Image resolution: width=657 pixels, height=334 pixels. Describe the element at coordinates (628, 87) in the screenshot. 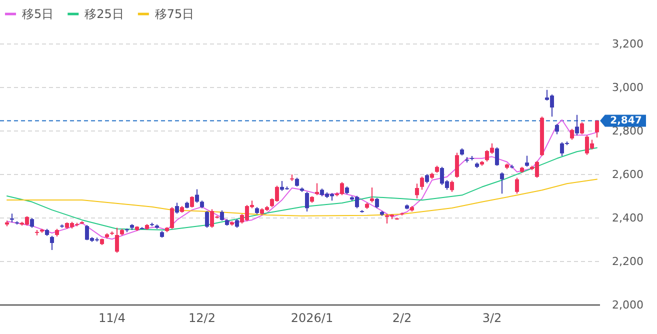

I see `y-tick-label: 3,000` at that location.